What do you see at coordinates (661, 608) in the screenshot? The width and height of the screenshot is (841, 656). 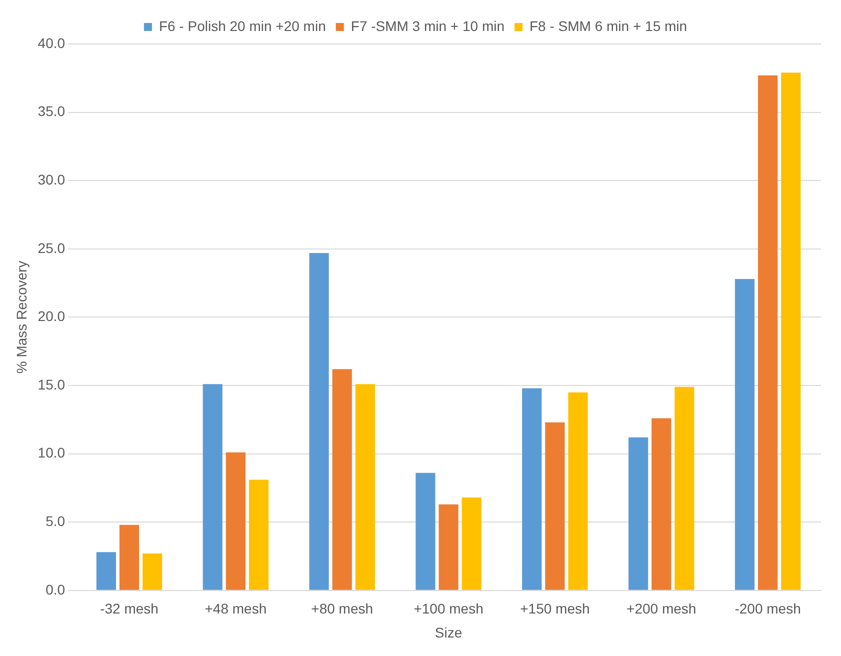 I see `x-tick-label: +200 mesh` at bounding box center [661, 608].